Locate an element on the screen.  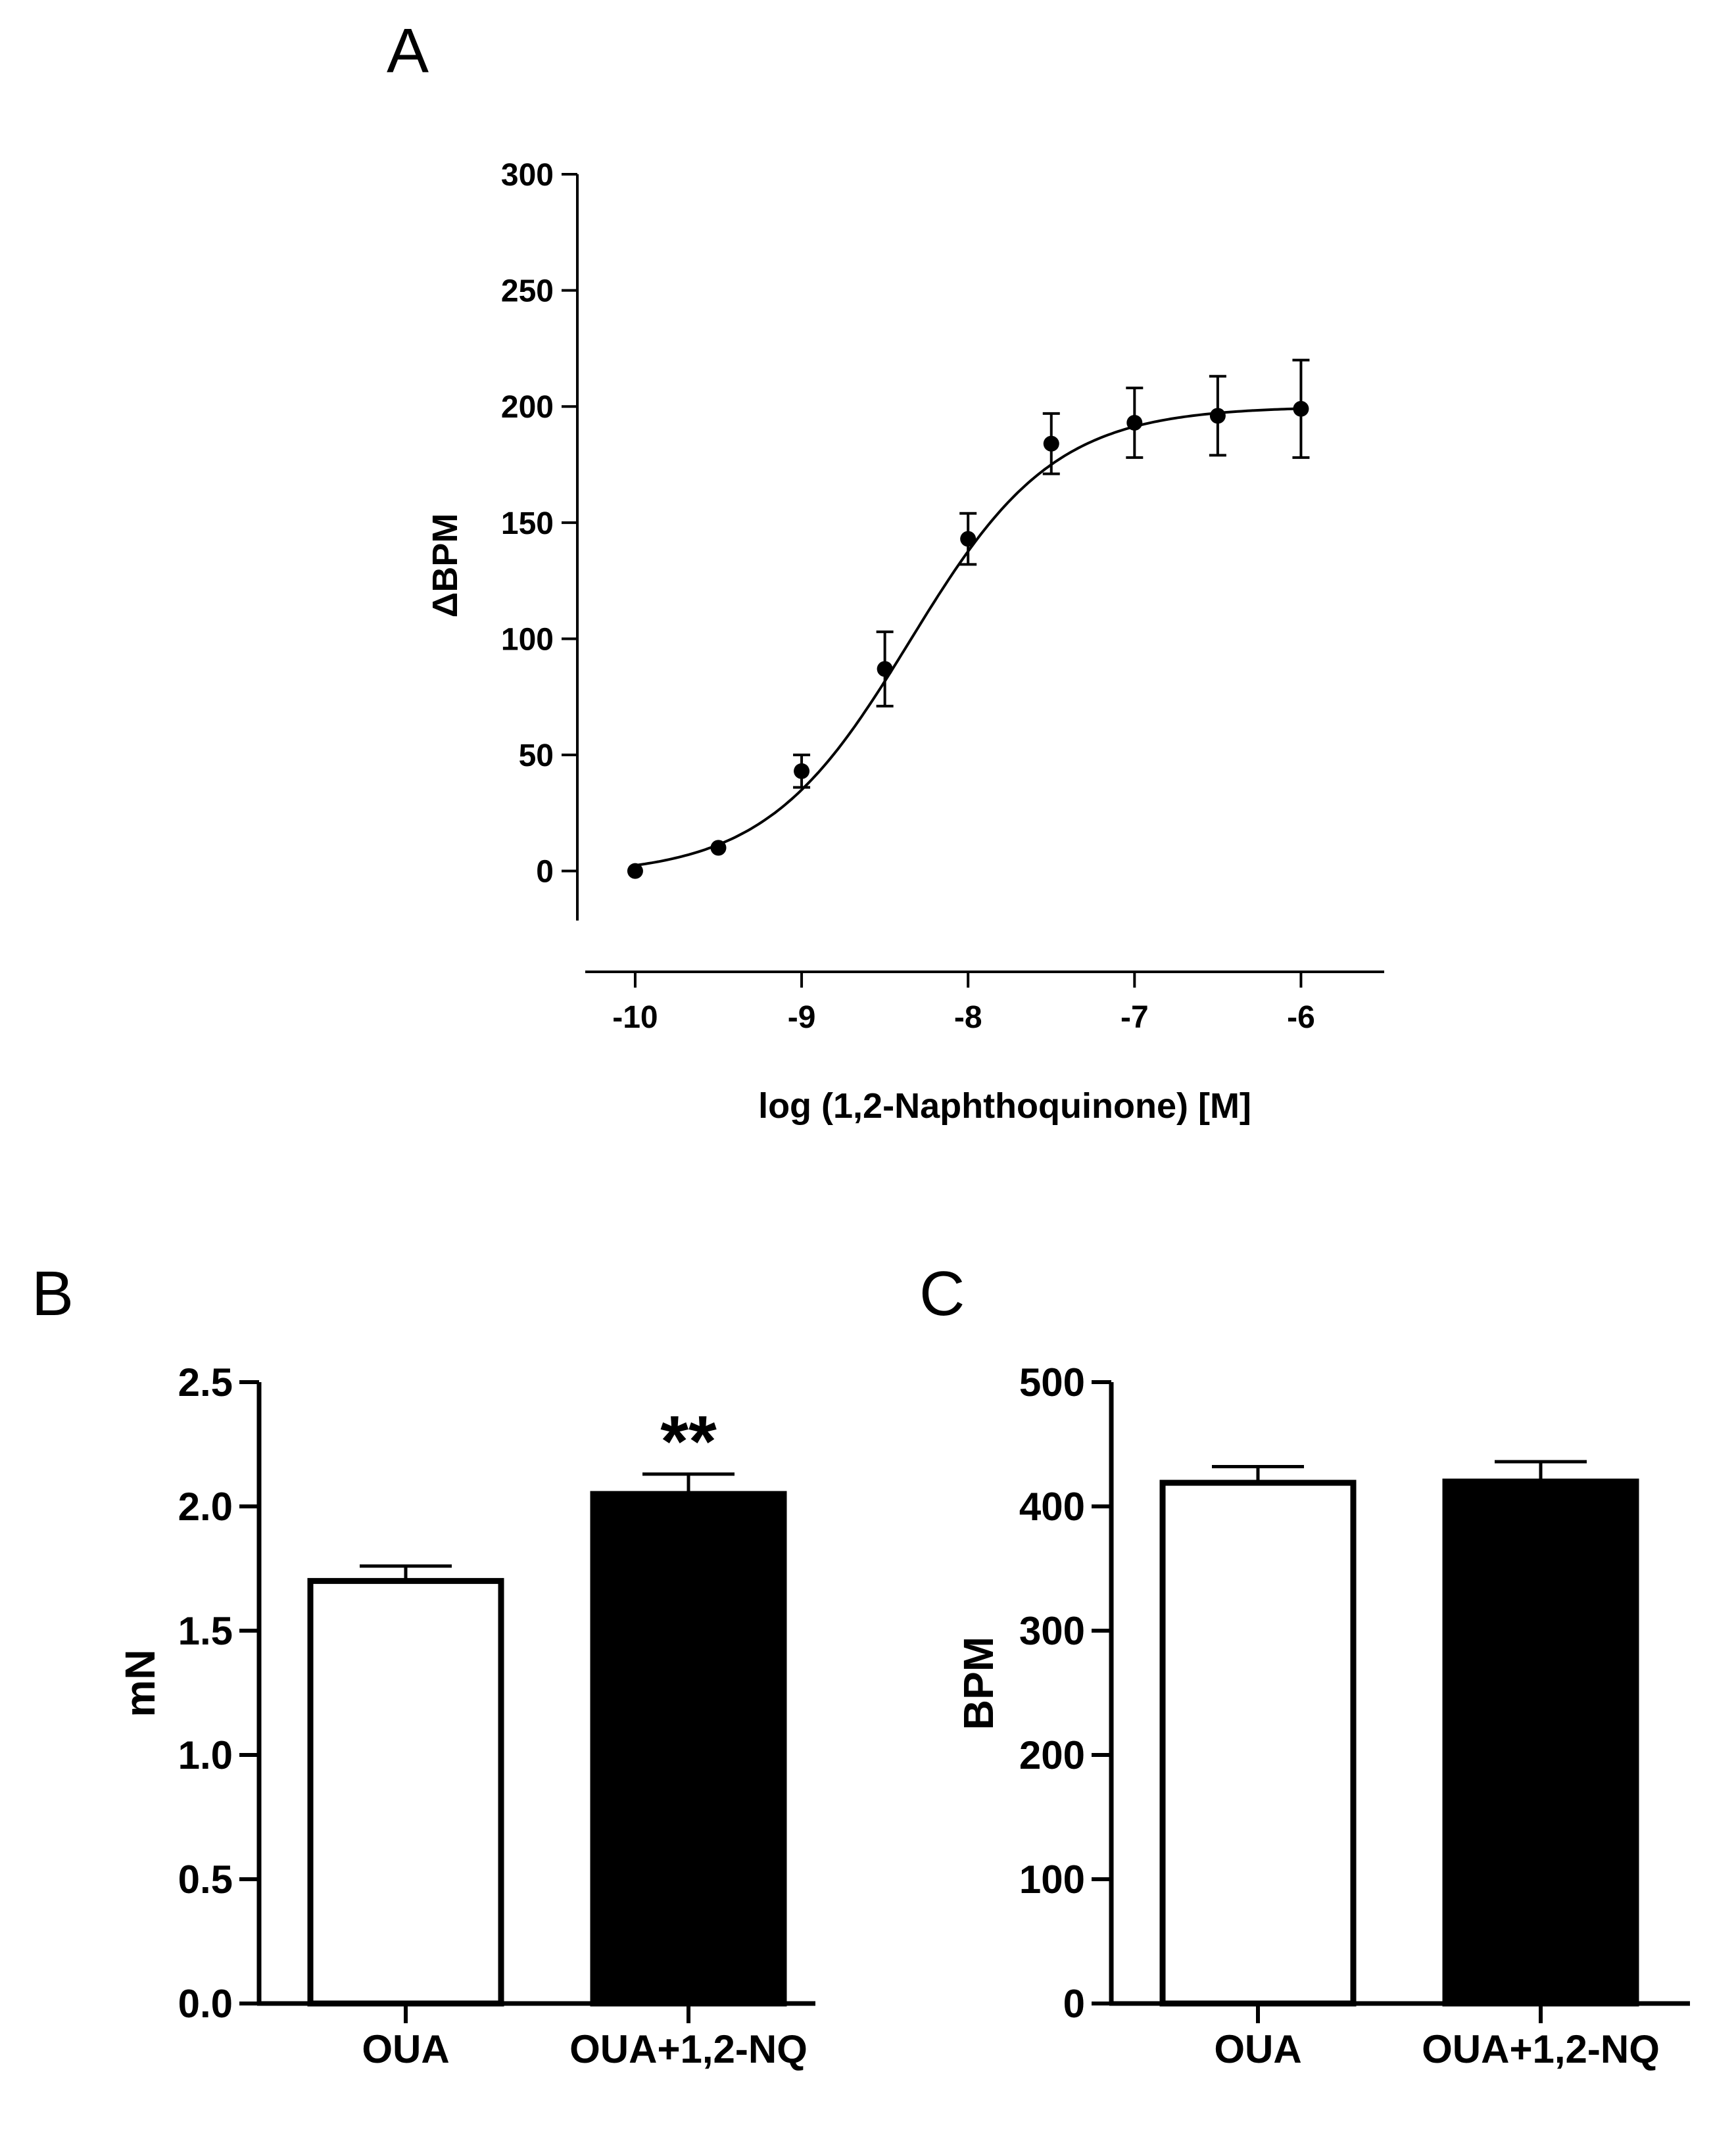
panel-a-y-tick-label: 300 is located at coordinates (527, 176).